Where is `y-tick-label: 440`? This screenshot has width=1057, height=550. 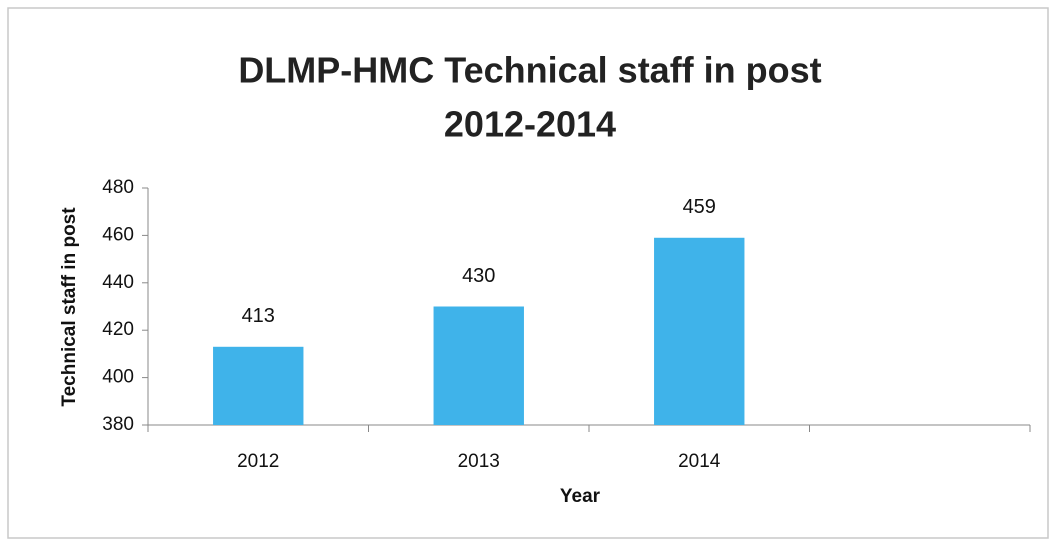
y-tick-label: 440 is located at coordinates (118, 282).